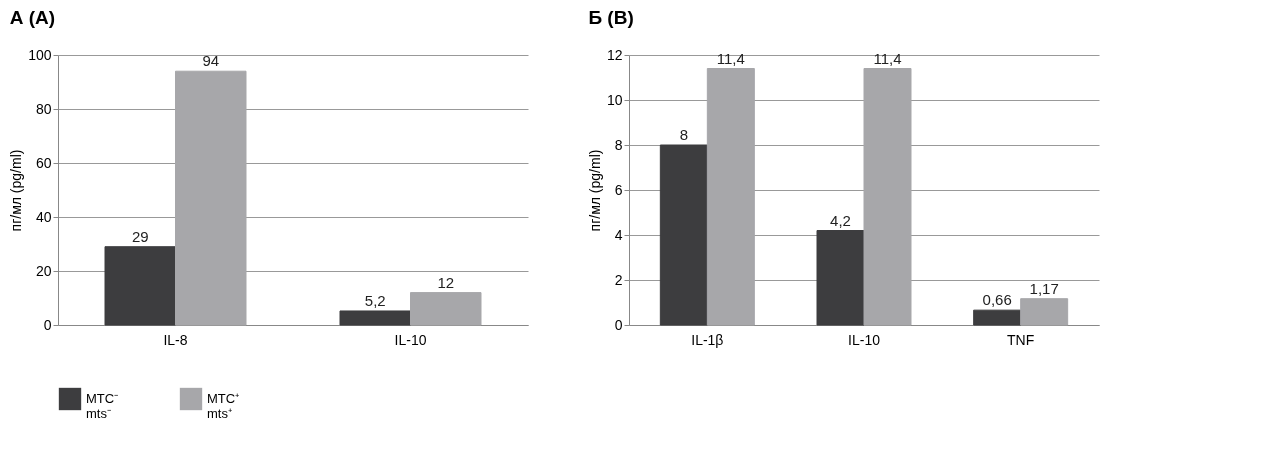 The width and height of the screenshot is (1274, 476). Describe the element at coordinates (611, 17) in the screenshot. I see `chart-title: Б (B)` at that location.